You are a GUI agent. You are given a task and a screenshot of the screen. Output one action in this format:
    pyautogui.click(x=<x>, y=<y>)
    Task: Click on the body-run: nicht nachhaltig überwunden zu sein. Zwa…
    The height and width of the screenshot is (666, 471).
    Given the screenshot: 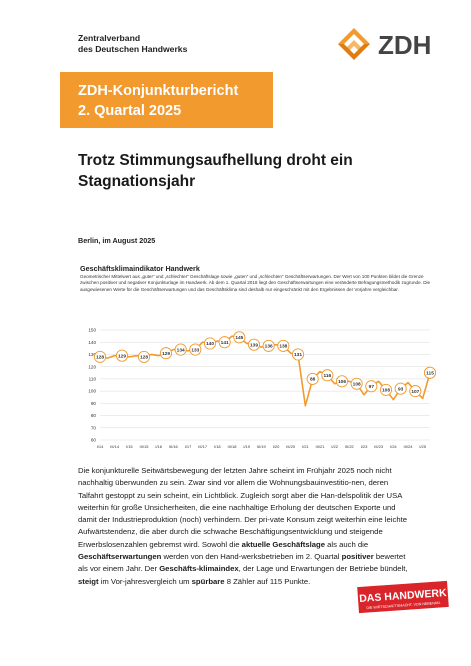 What is the action you would take?
    pyautogui.click(x=235, y=477)
    